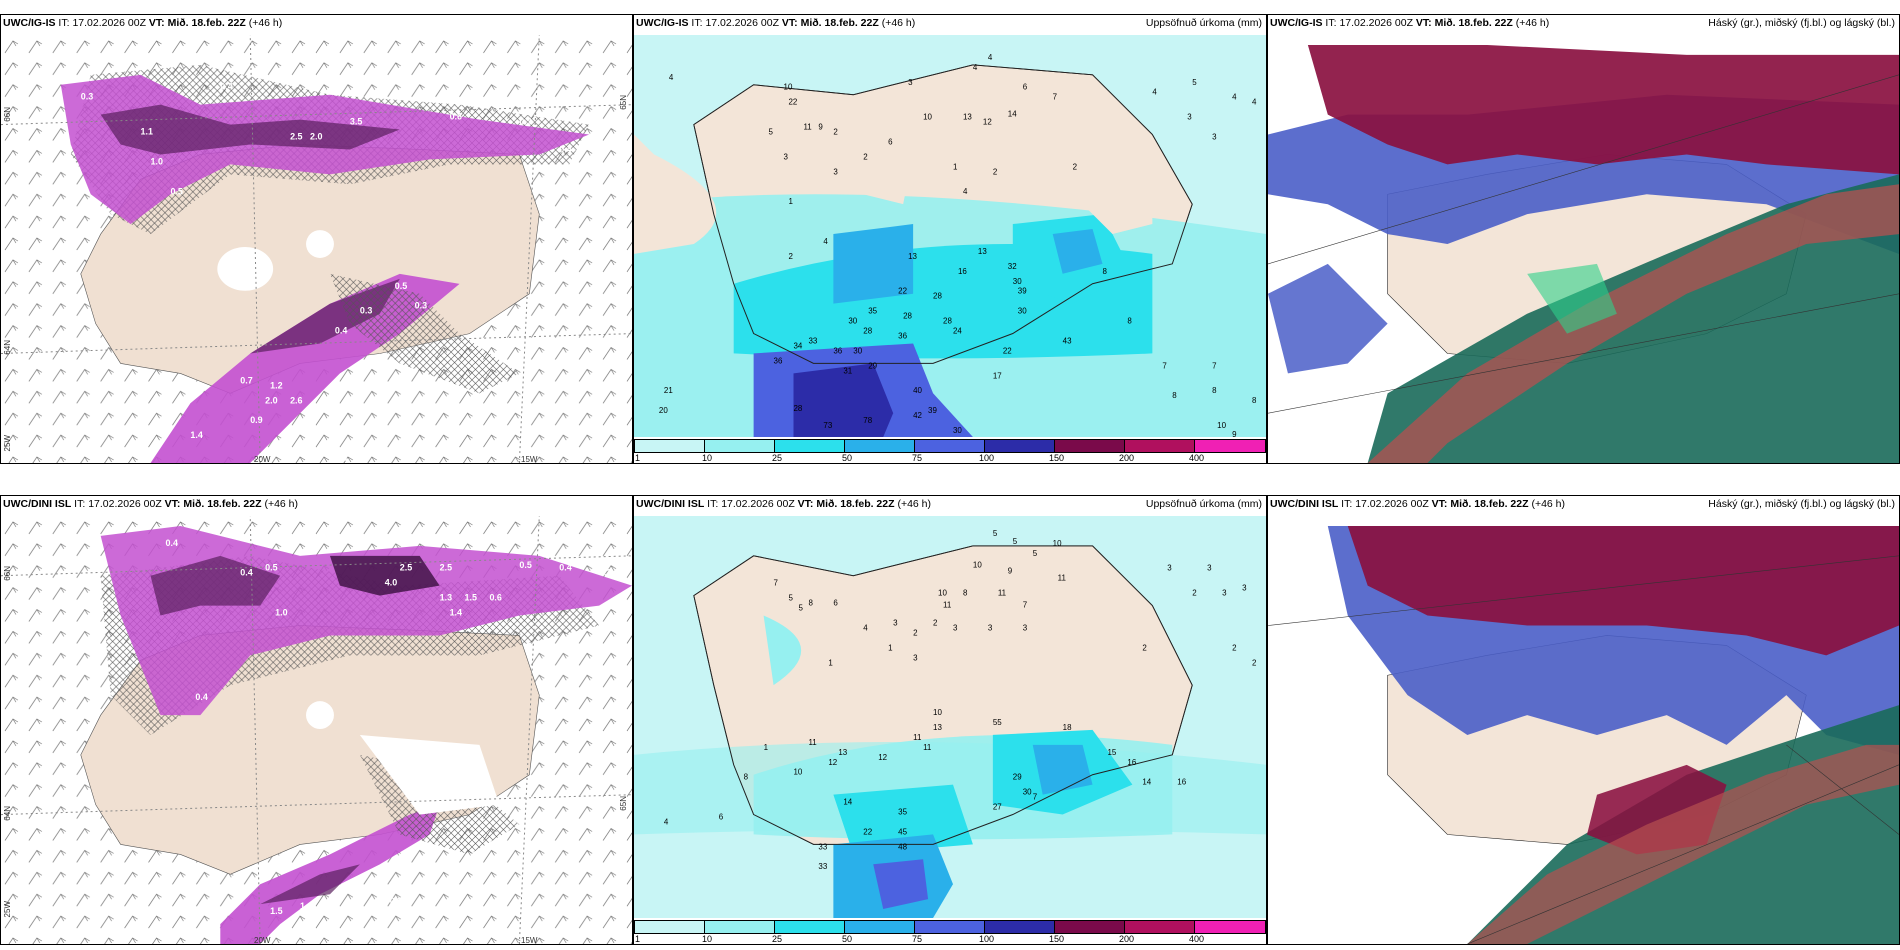 The image size is (1900, 950). I want to click on svg-text: 5, so click(995, 533).